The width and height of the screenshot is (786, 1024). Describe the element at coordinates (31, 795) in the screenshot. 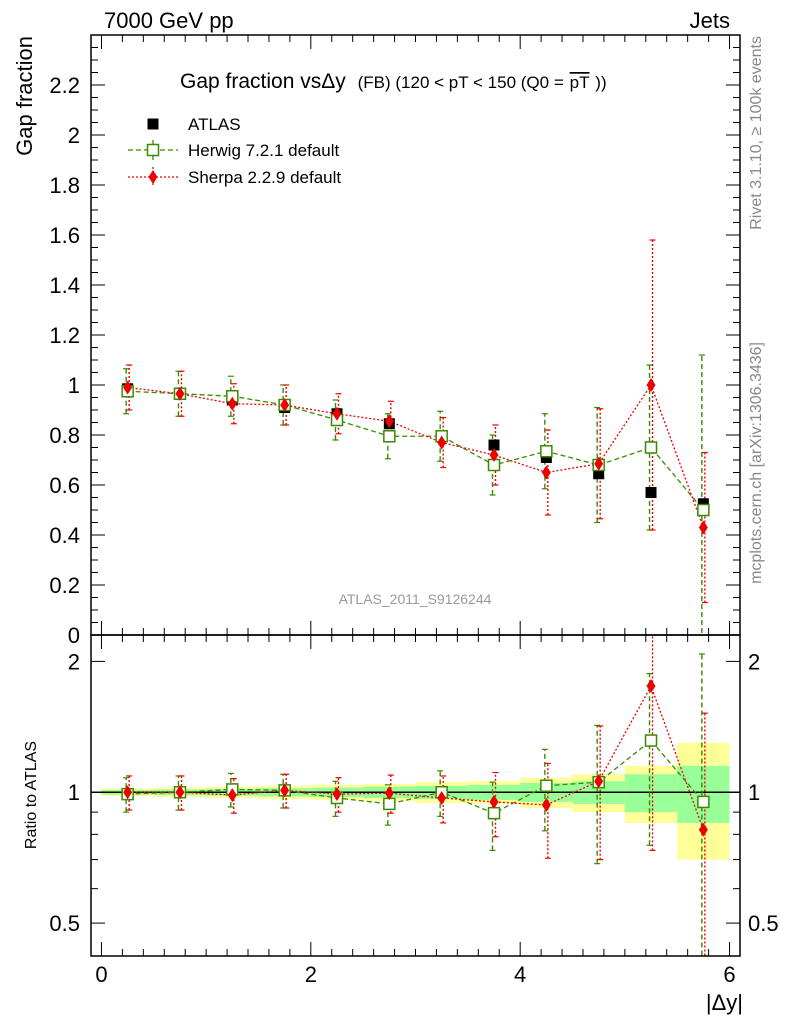

I see `ratio-y-axis-label: Ratio to ATLAS` at that location.